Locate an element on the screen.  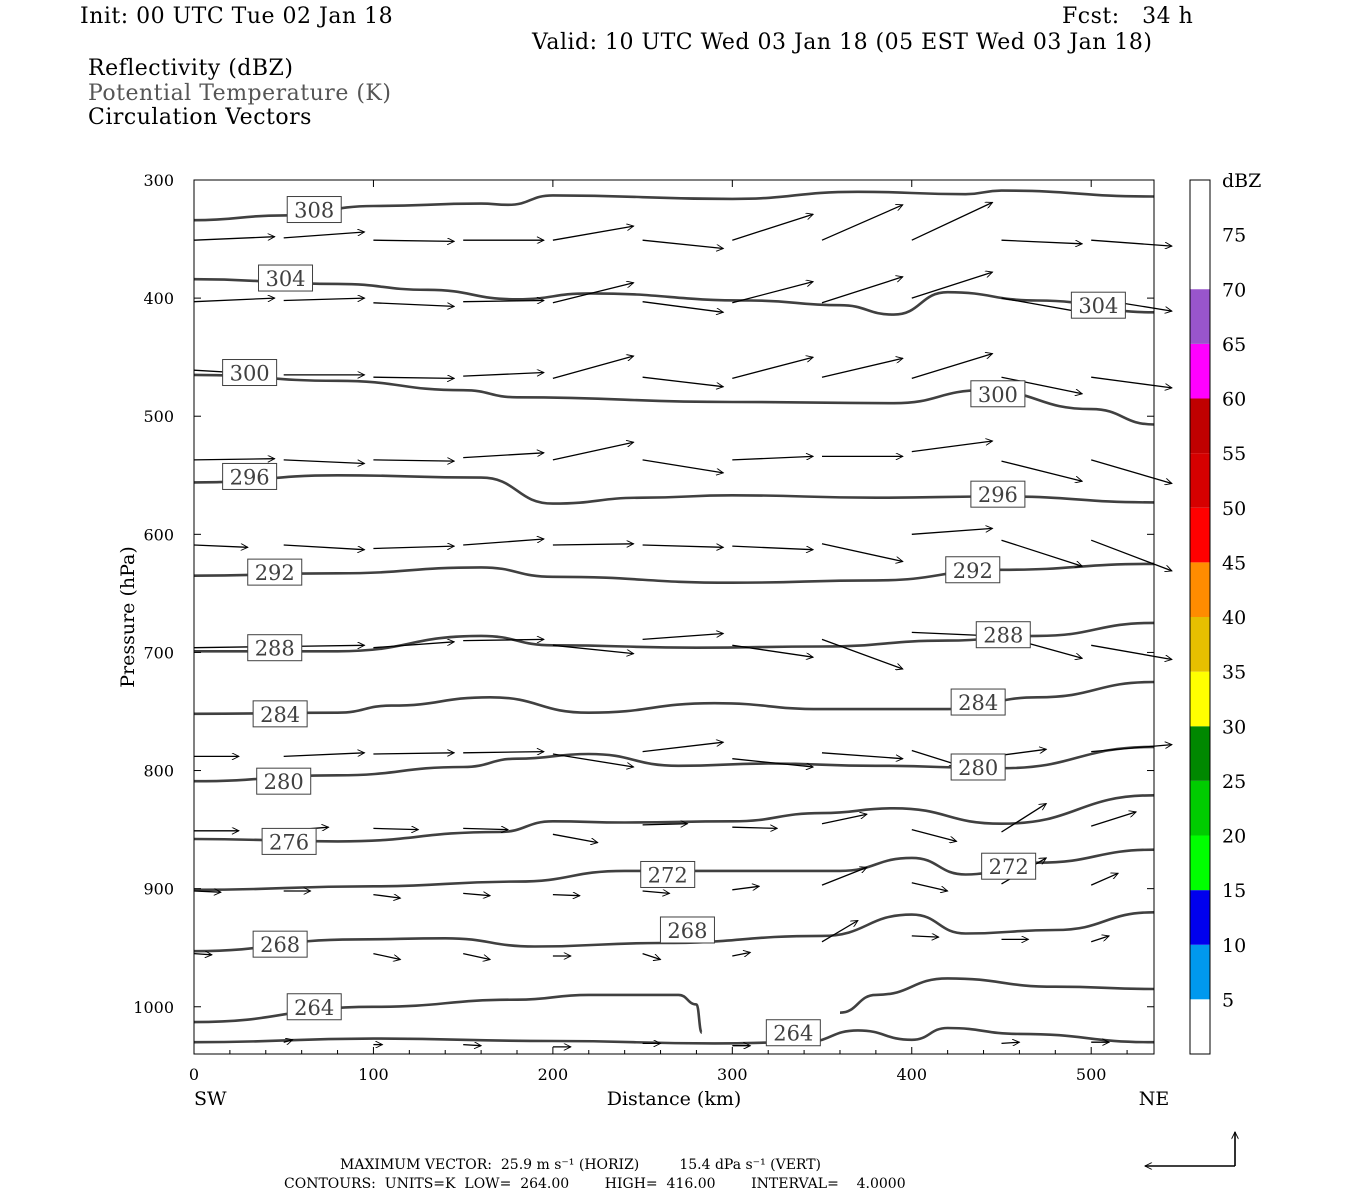
colorbar-frame is located at coordinates (1200, 617).